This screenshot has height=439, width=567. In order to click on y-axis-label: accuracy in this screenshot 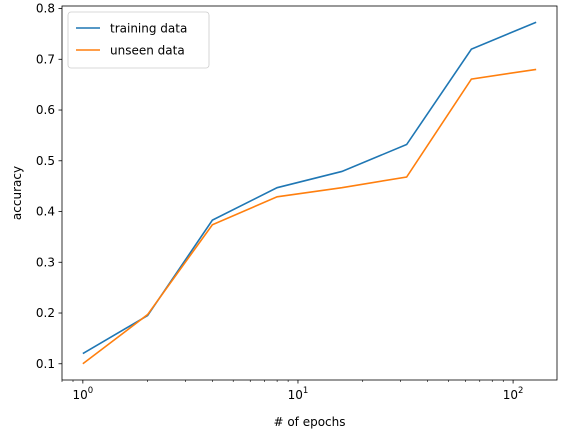, I will do `click(17, 193)`.